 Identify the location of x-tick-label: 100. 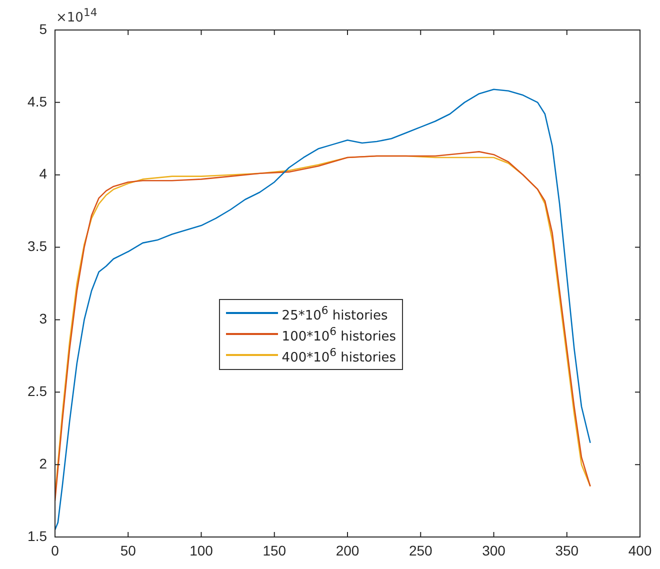
(202, 550).